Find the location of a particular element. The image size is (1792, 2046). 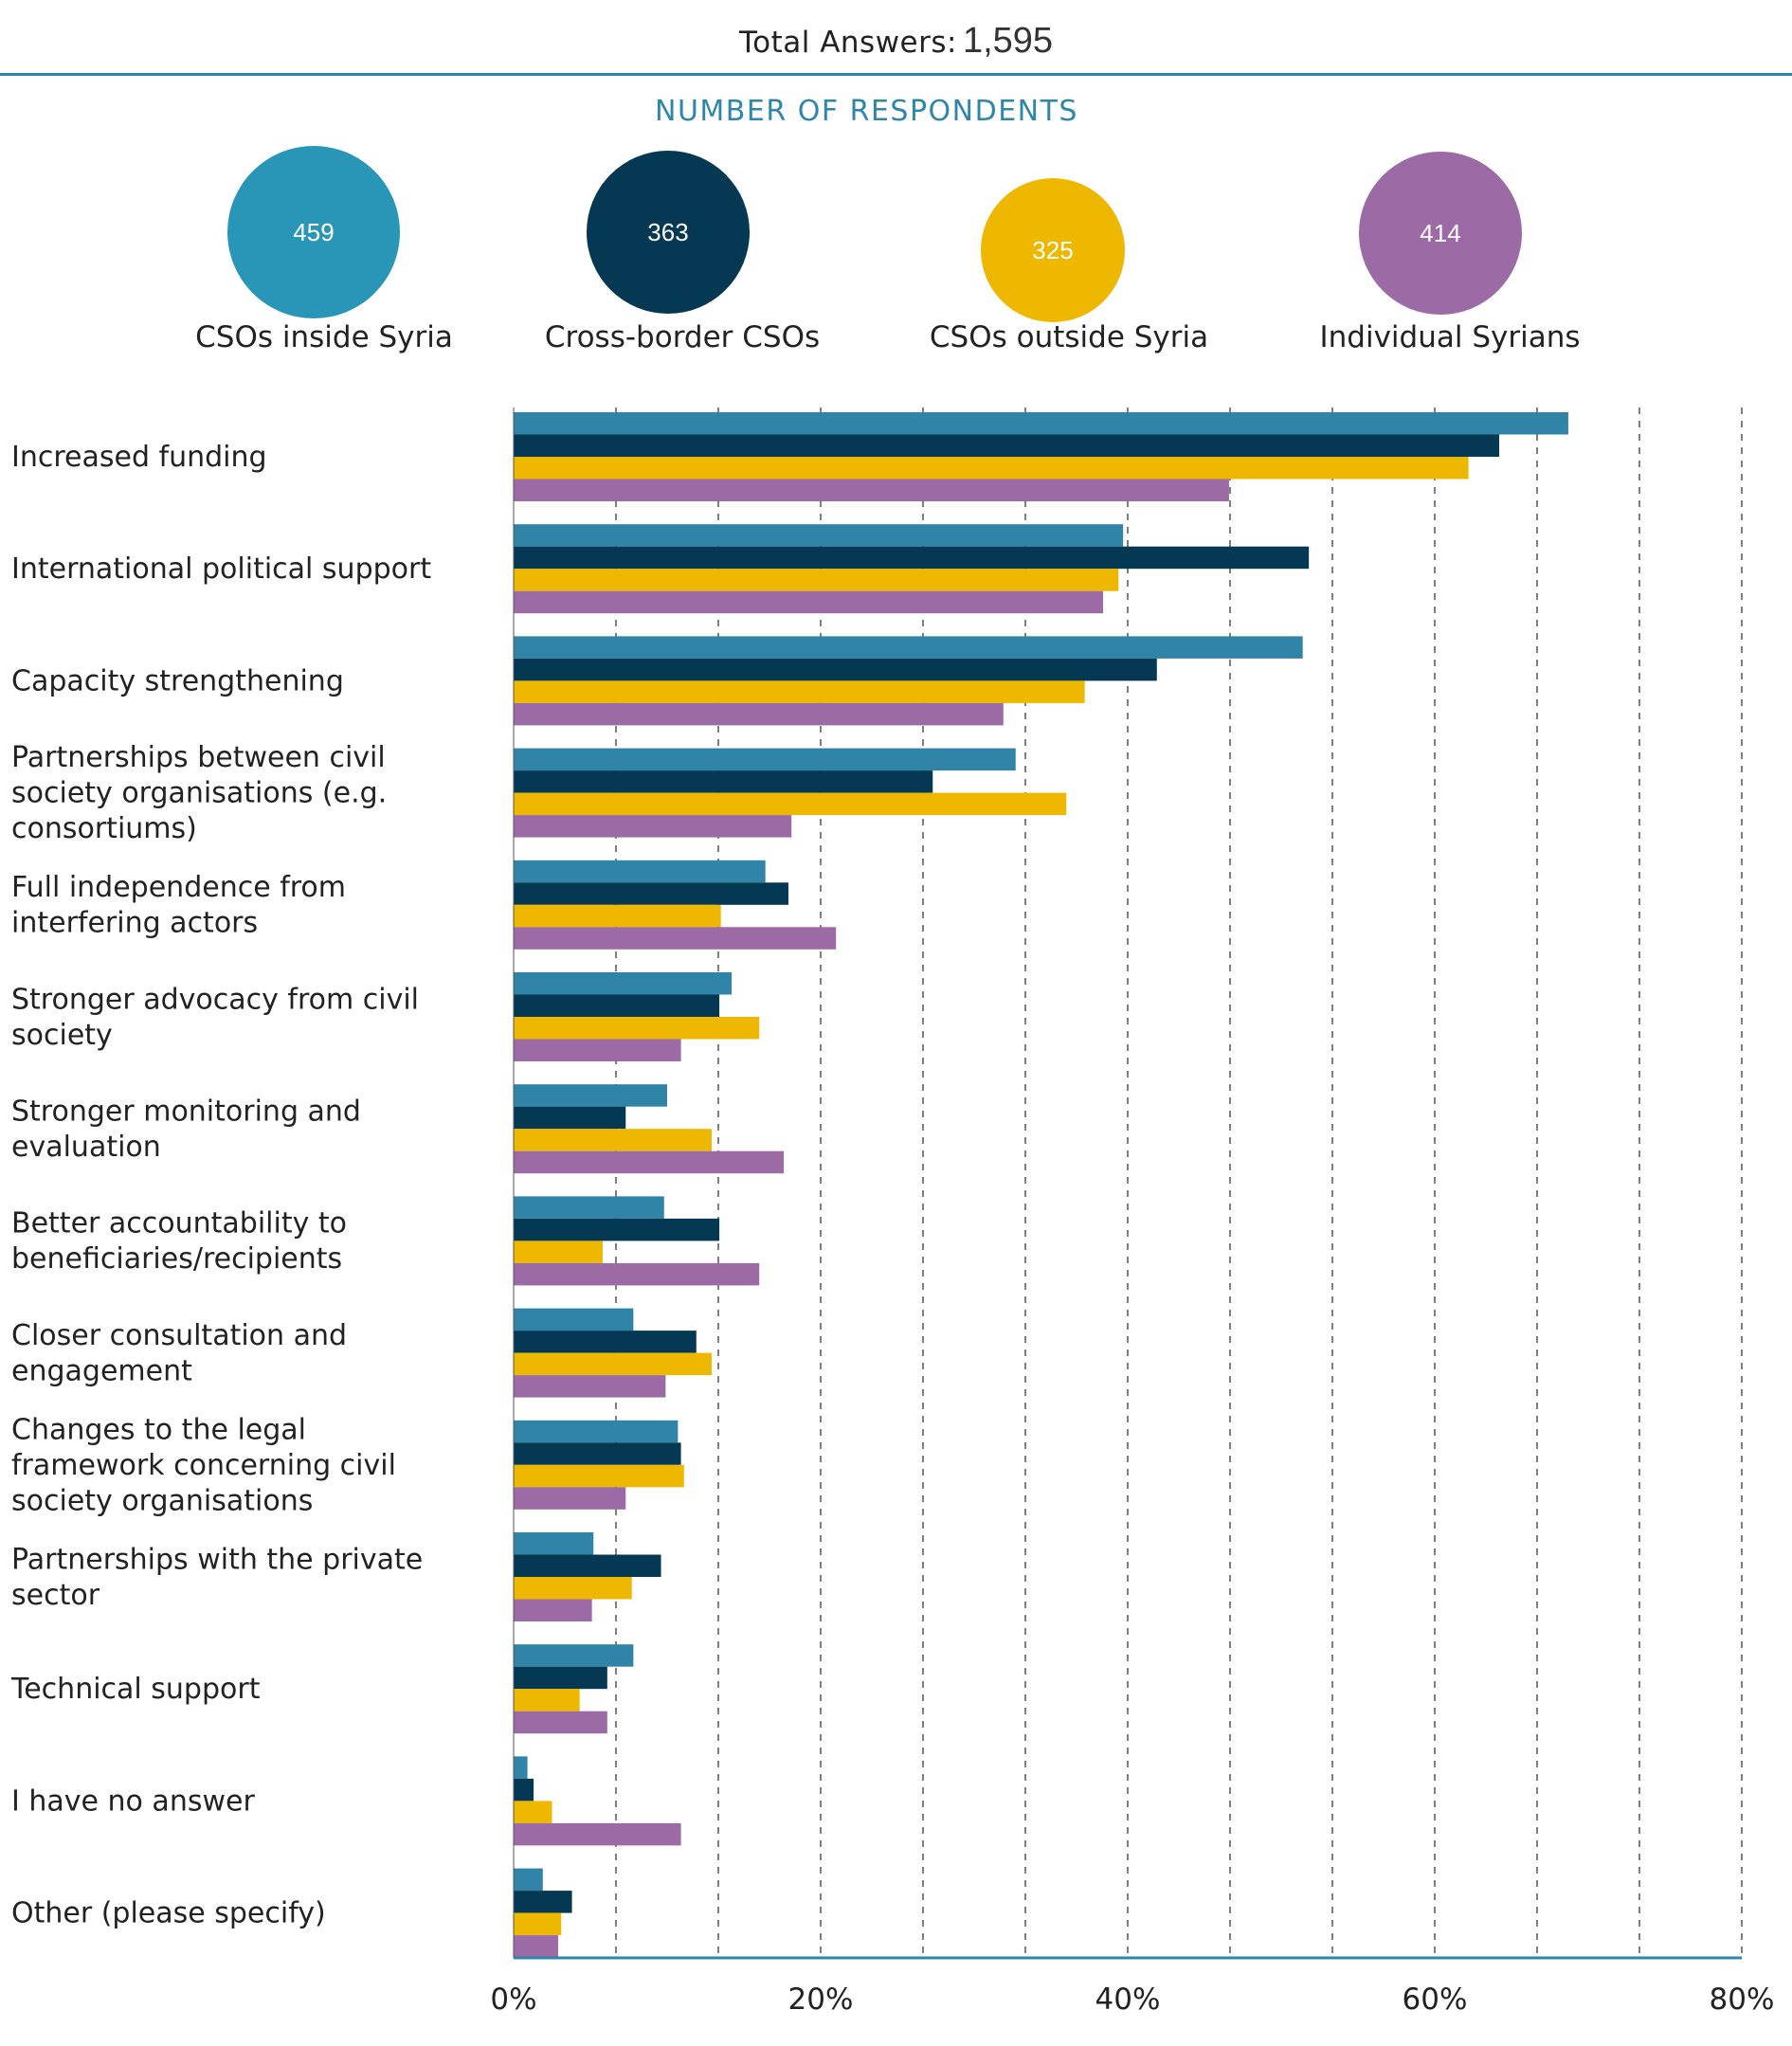

category-label: engagement is located at coordinates (102, 1370).